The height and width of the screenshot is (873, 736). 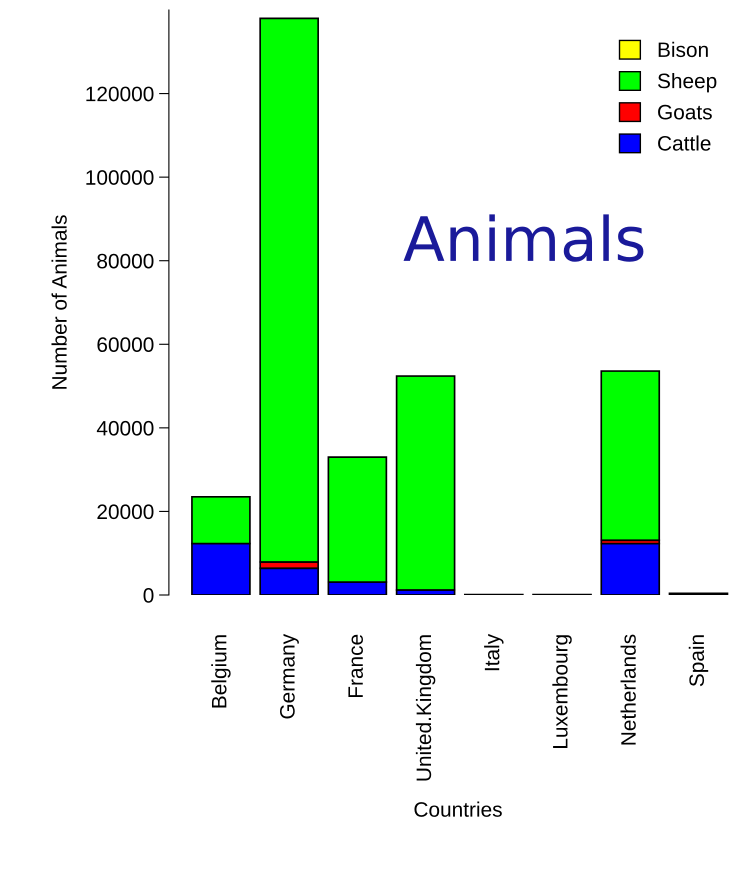 I want to click on x-tick-label: Luxembourg, so click(x=562, y=691).